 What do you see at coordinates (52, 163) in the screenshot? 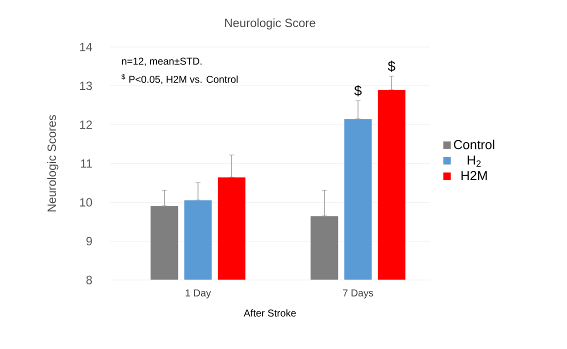
I see `y-axis-title: Neurologic Scores` at bounding box center [52, 163].